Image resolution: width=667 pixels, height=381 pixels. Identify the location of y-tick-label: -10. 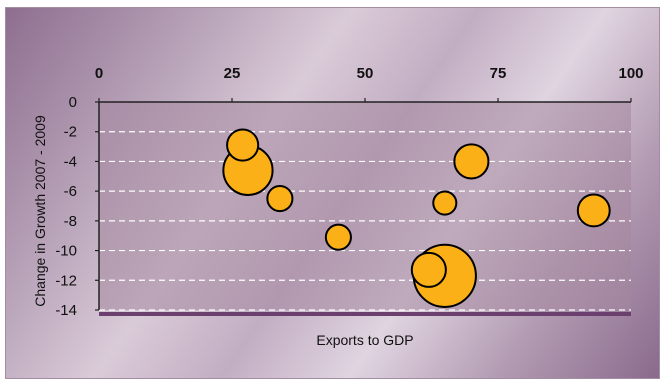
(66, 251).